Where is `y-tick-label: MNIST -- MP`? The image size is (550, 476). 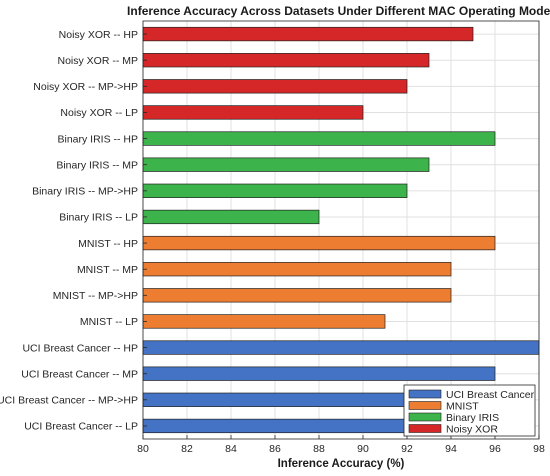
y-tick-label: MNIST -- MP is located at coordinates (107, 270).